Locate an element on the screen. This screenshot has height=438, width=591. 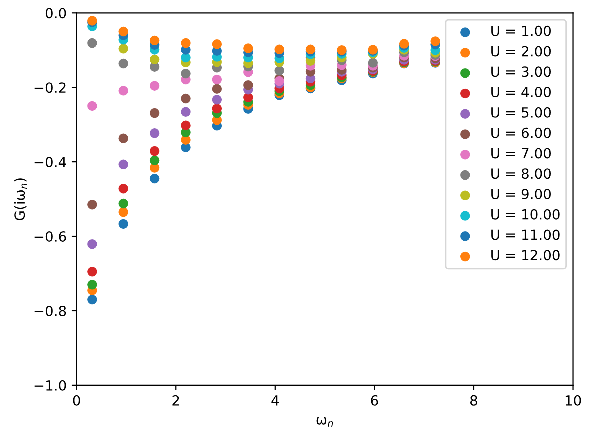
y-tick-label: 0.0 is located at coordinates (56, 13).